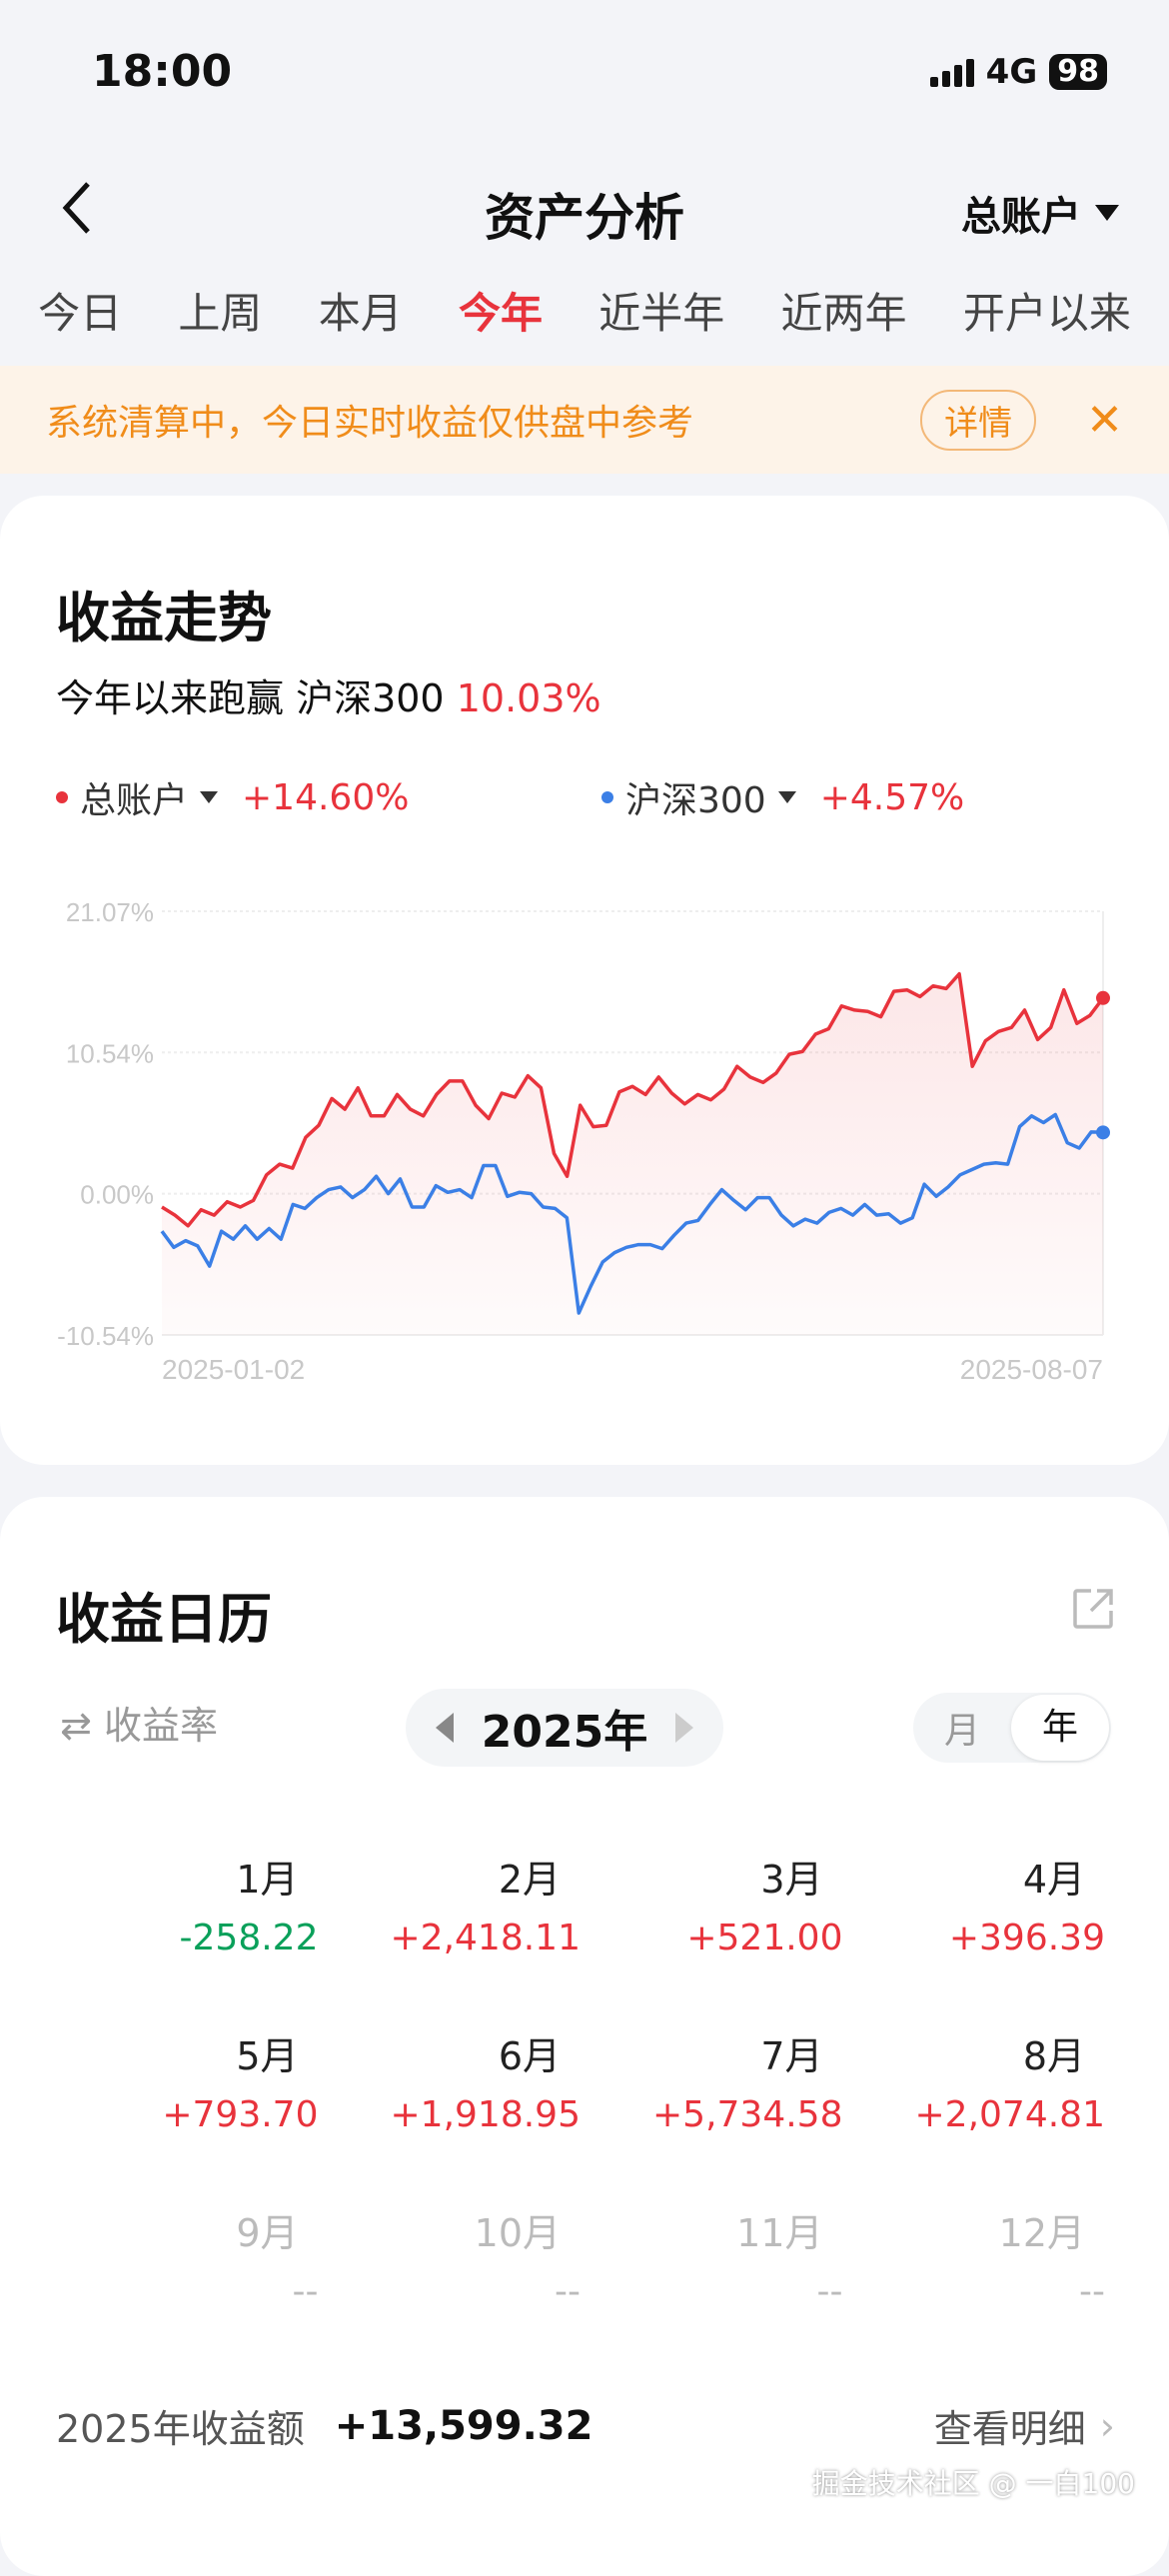 This screenshot has height=2576, width=1169. Describe the element at coordinates (486, 2114) in the screenshot. I see `month-value: +1,918.95` at that location.